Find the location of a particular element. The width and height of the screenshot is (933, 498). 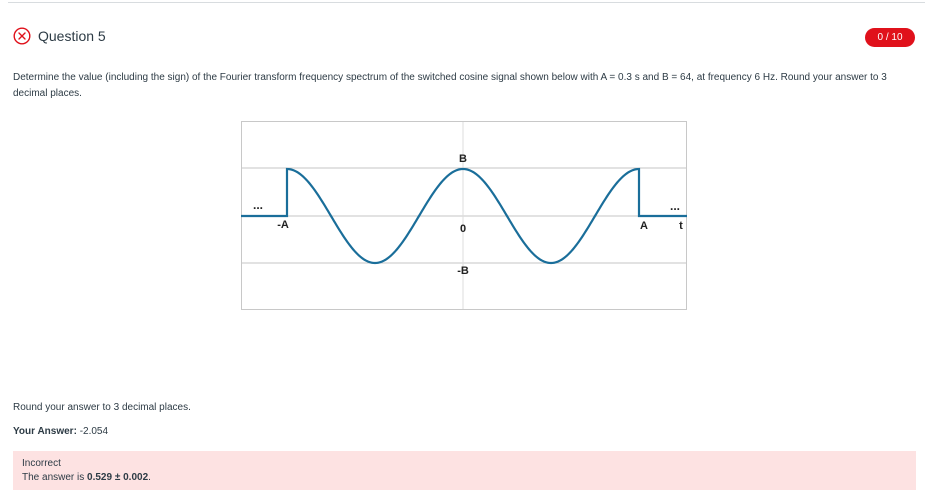

feedback-text-suffix: . is located at coordinates (149, 477).